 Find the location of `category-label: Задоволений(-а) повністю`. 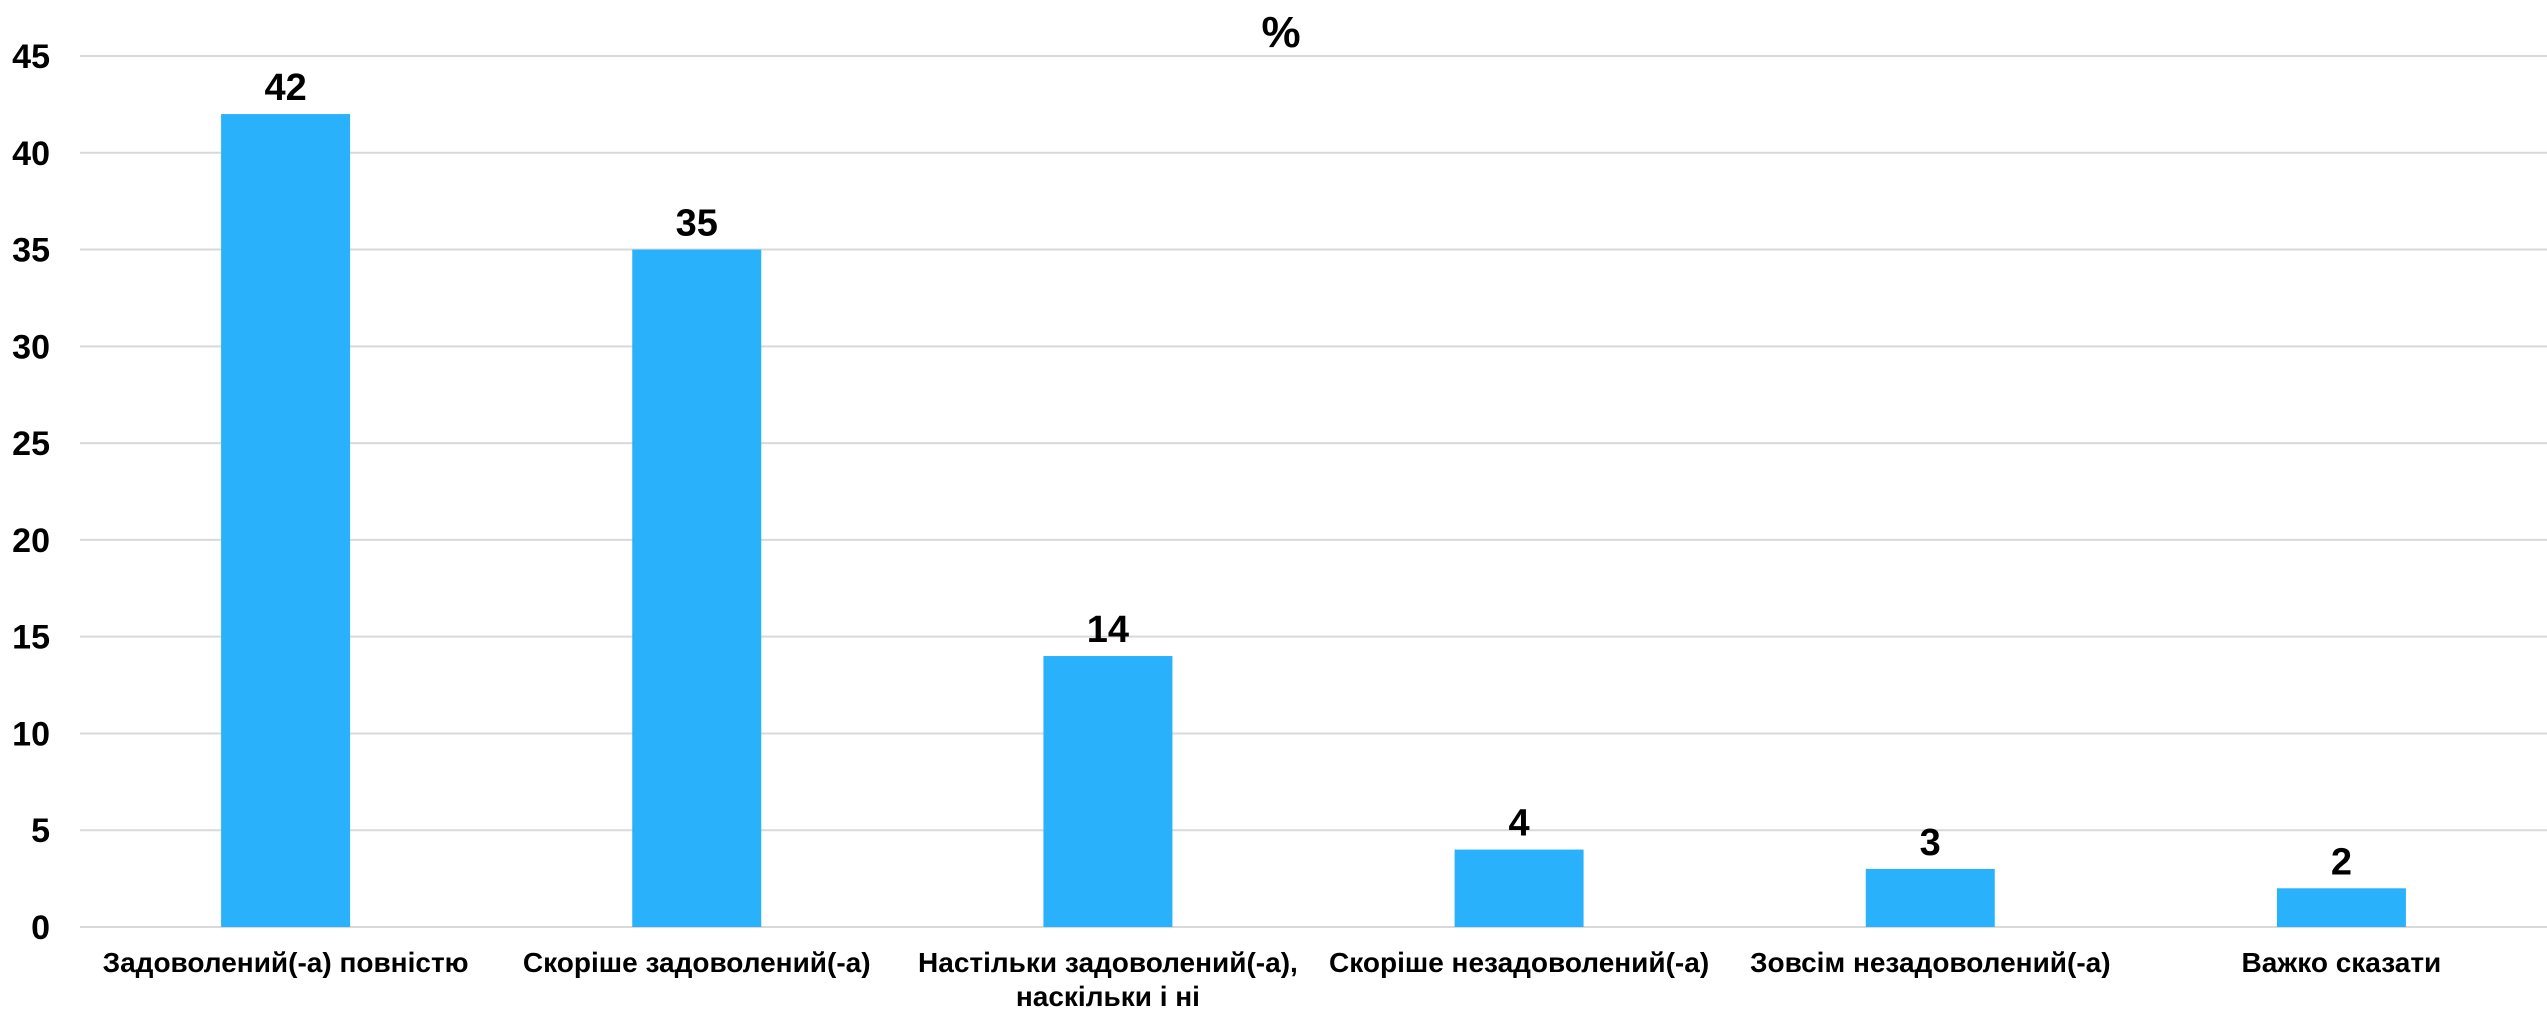

category-label: Задоволений(-а) повністю is located at coordinates (286, 962).